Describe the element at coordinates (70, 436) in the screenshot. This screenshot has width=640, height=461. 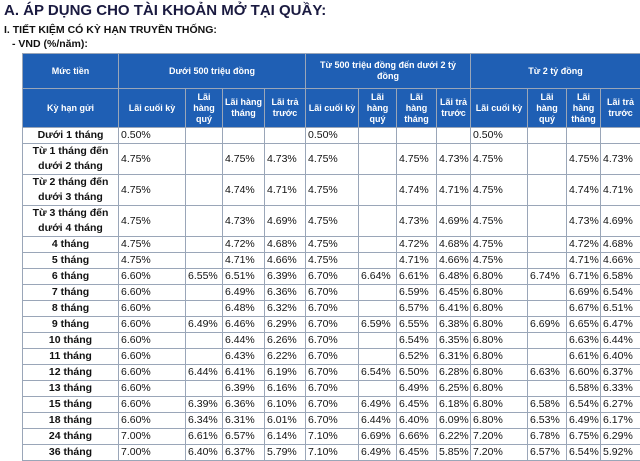
I see `term-cell: 24 tháng` at that location.